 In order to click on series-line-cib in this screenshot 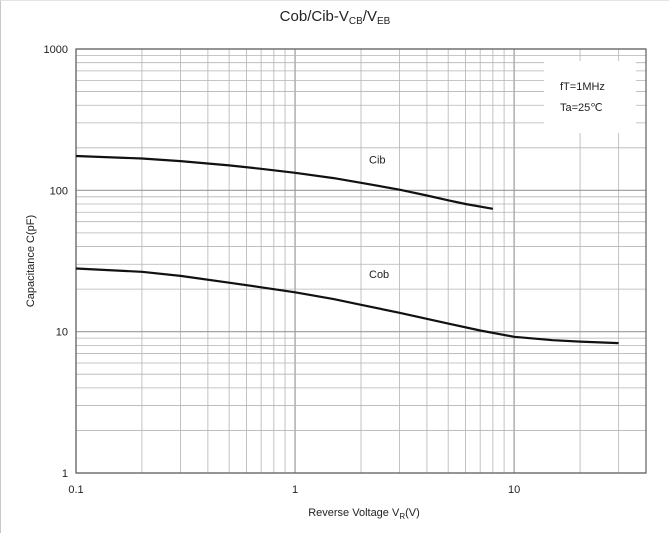, I will do `click(284, 182)`.